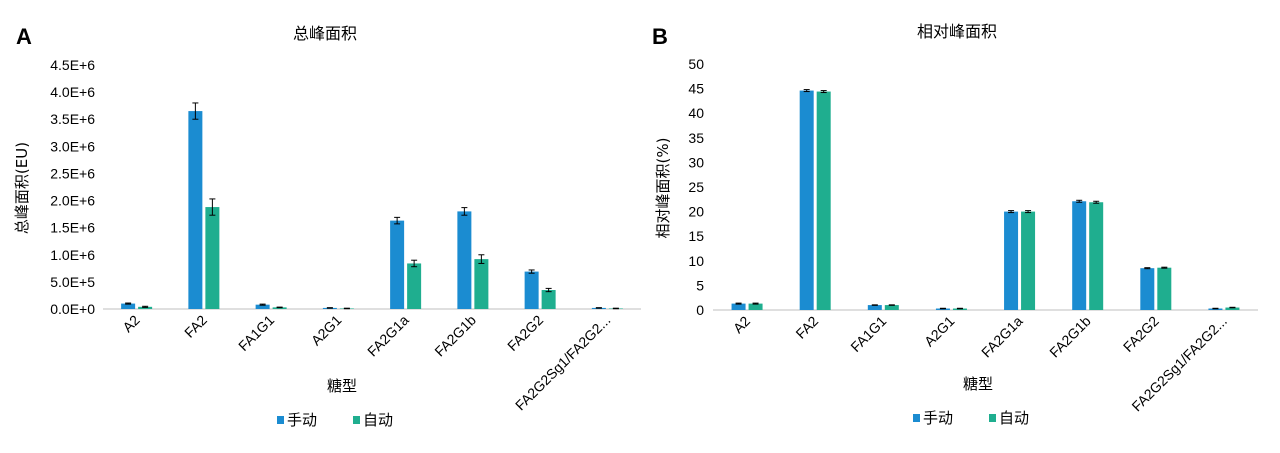 The height and width of the screenshot is (453, 1280). What do you see at coordinates (72, 65) in the screenshot?
I see `y-tick-label: 4.5E+6` at bounding box center [72, 65].